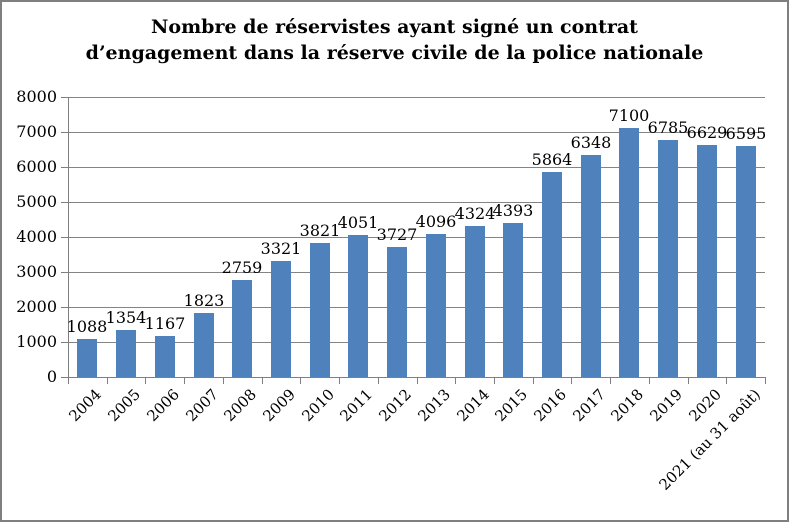 The height and width of the screenshot is (522, 789). I want to click on bar-value-label: 4393, so click(513, 210).